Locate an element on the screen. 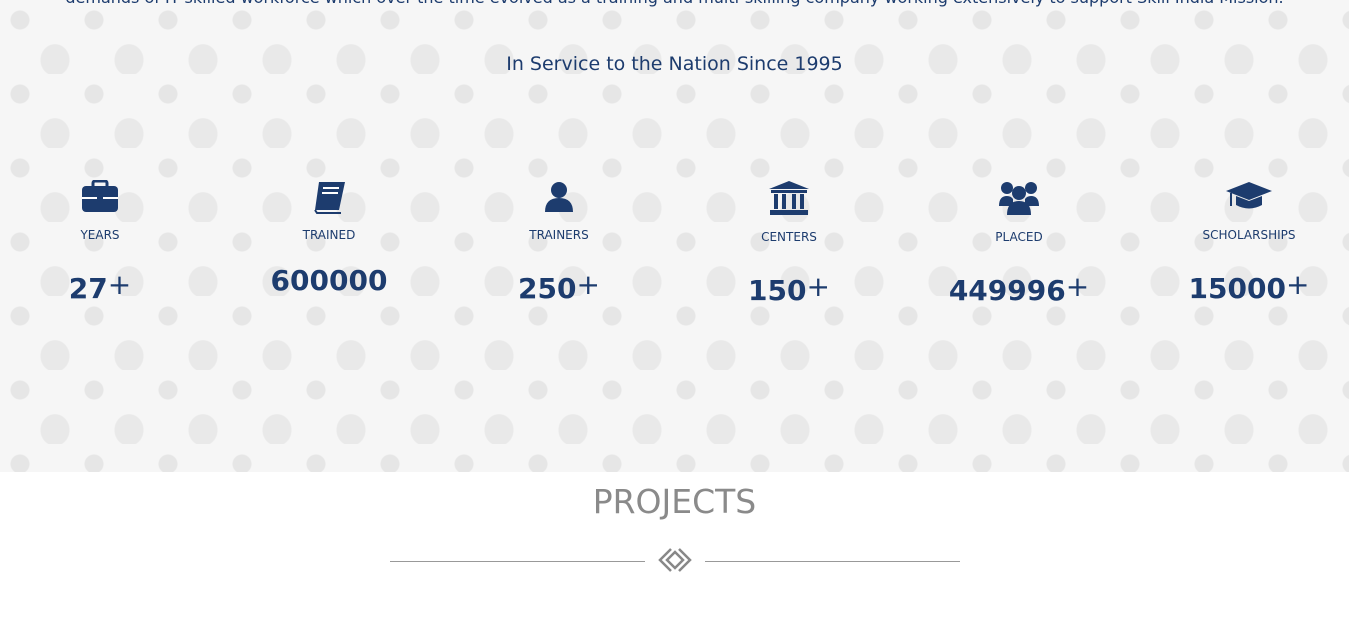  stat-number: 27 is located at coordinates (88, 288).